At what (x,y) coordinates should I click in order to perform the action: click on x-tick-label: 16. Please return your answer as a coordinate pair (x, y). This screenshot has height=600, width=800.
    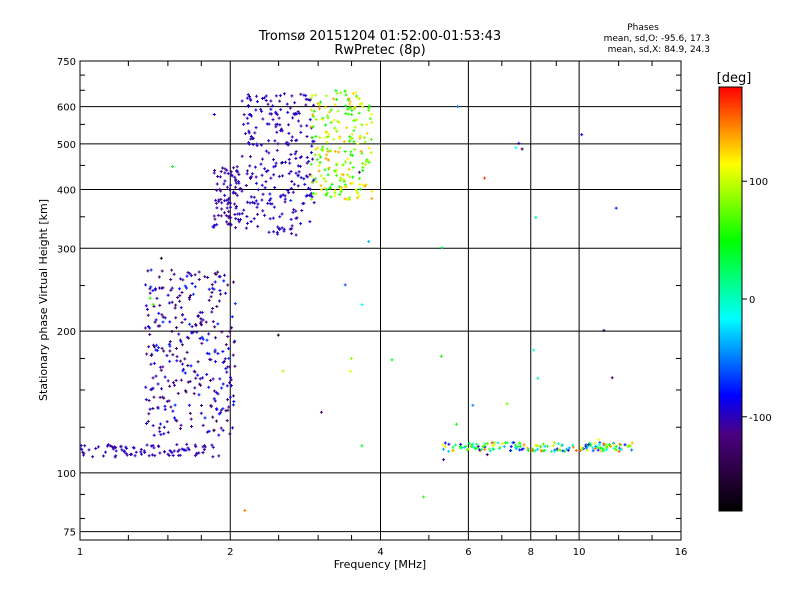
    Looking at the image, I should click on (681, 552).